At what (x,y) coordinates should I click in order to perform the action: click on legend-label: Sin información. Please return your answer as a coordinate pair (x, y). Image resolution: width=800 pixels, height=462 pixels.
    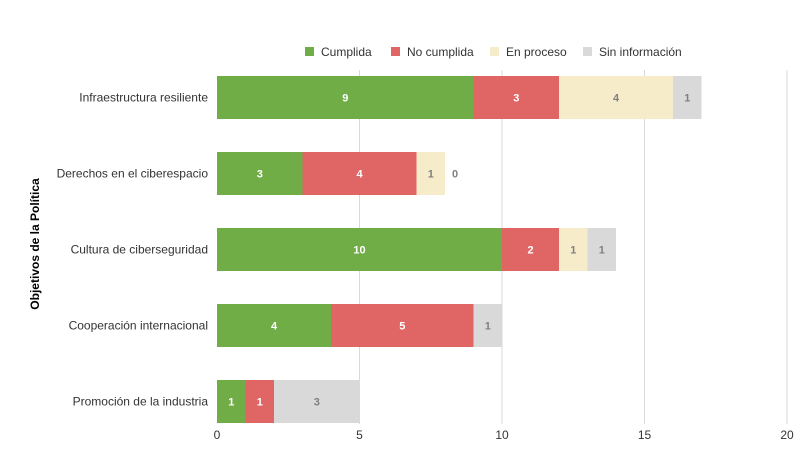
    Looking at the image, I should click on (640, 52).